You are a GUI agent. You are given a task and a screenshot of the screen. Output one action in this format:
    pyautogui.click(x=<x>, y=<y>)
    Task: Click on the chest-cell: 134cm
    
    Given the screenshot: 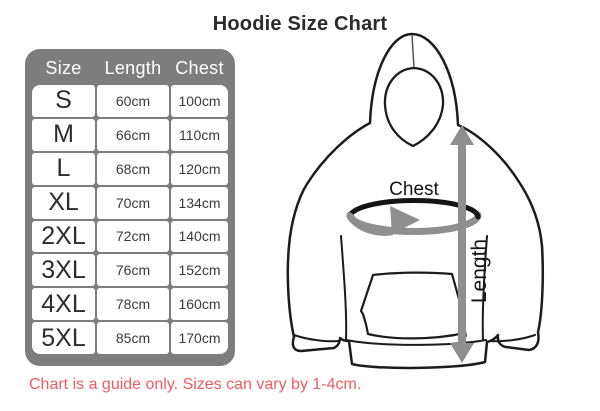 What is the action you would take?
    pyautogui.click(x=199, y=202)
    